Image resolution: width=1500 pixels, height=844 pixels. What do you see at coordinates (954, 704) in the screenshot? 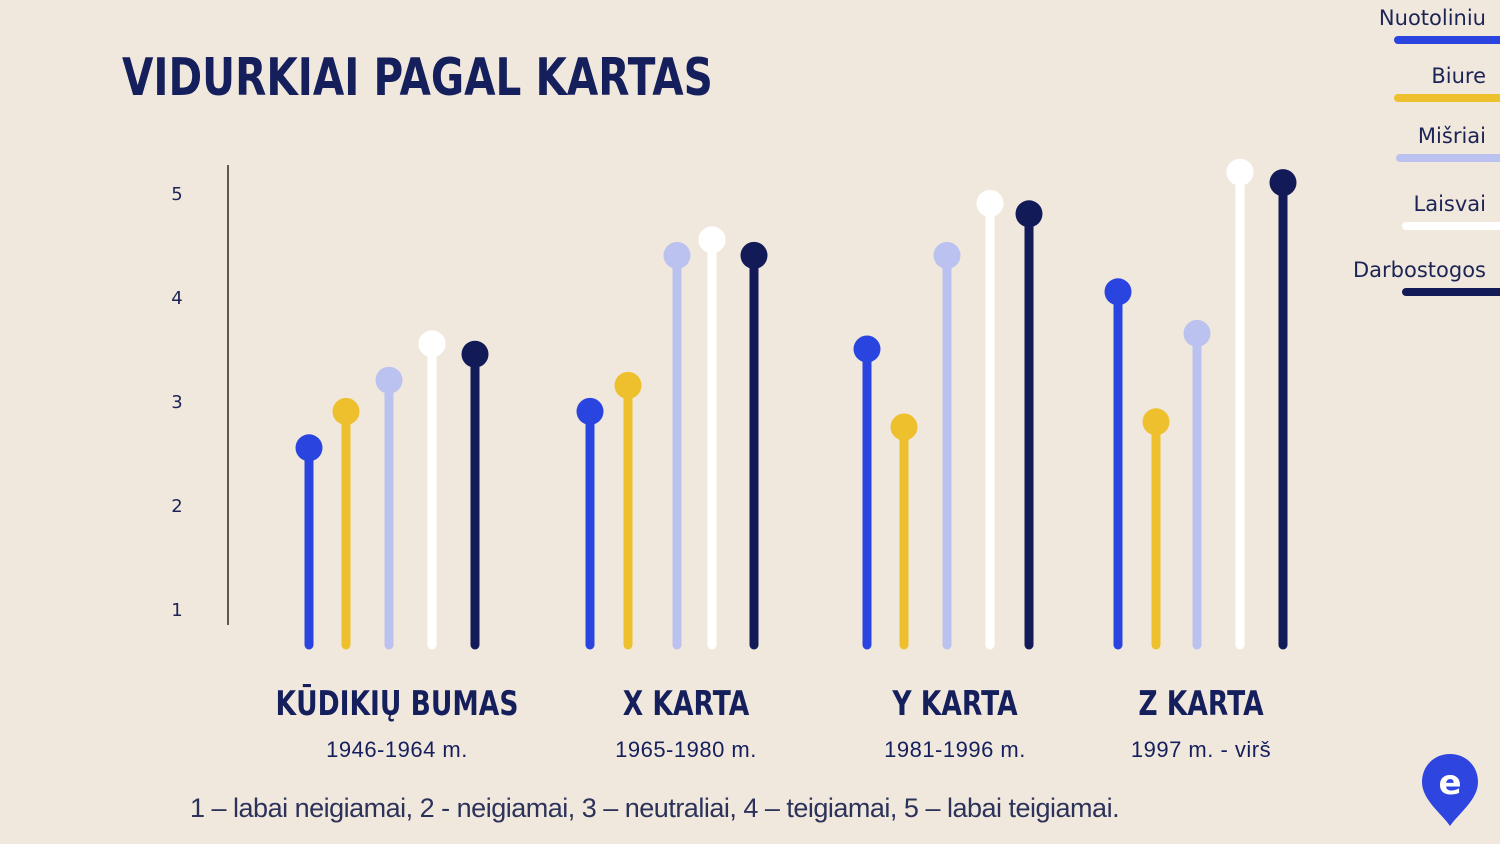
I see `category-label: Y KARTA` at bounding box center [954, 704].